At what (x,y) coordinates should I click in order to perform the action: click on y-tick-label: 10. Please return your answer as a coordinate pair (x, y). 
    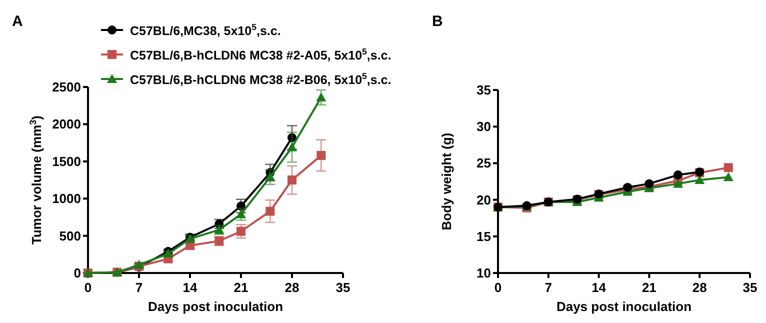
    Looking at the image, I should click on (483, 273).